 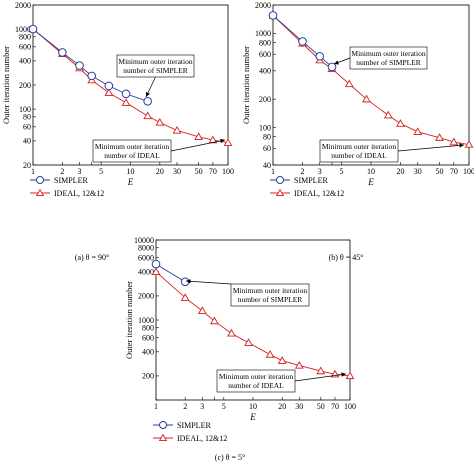 I want to click on ideal-legend-label: IDEAL, 12&12, so click(x=79, y=193).